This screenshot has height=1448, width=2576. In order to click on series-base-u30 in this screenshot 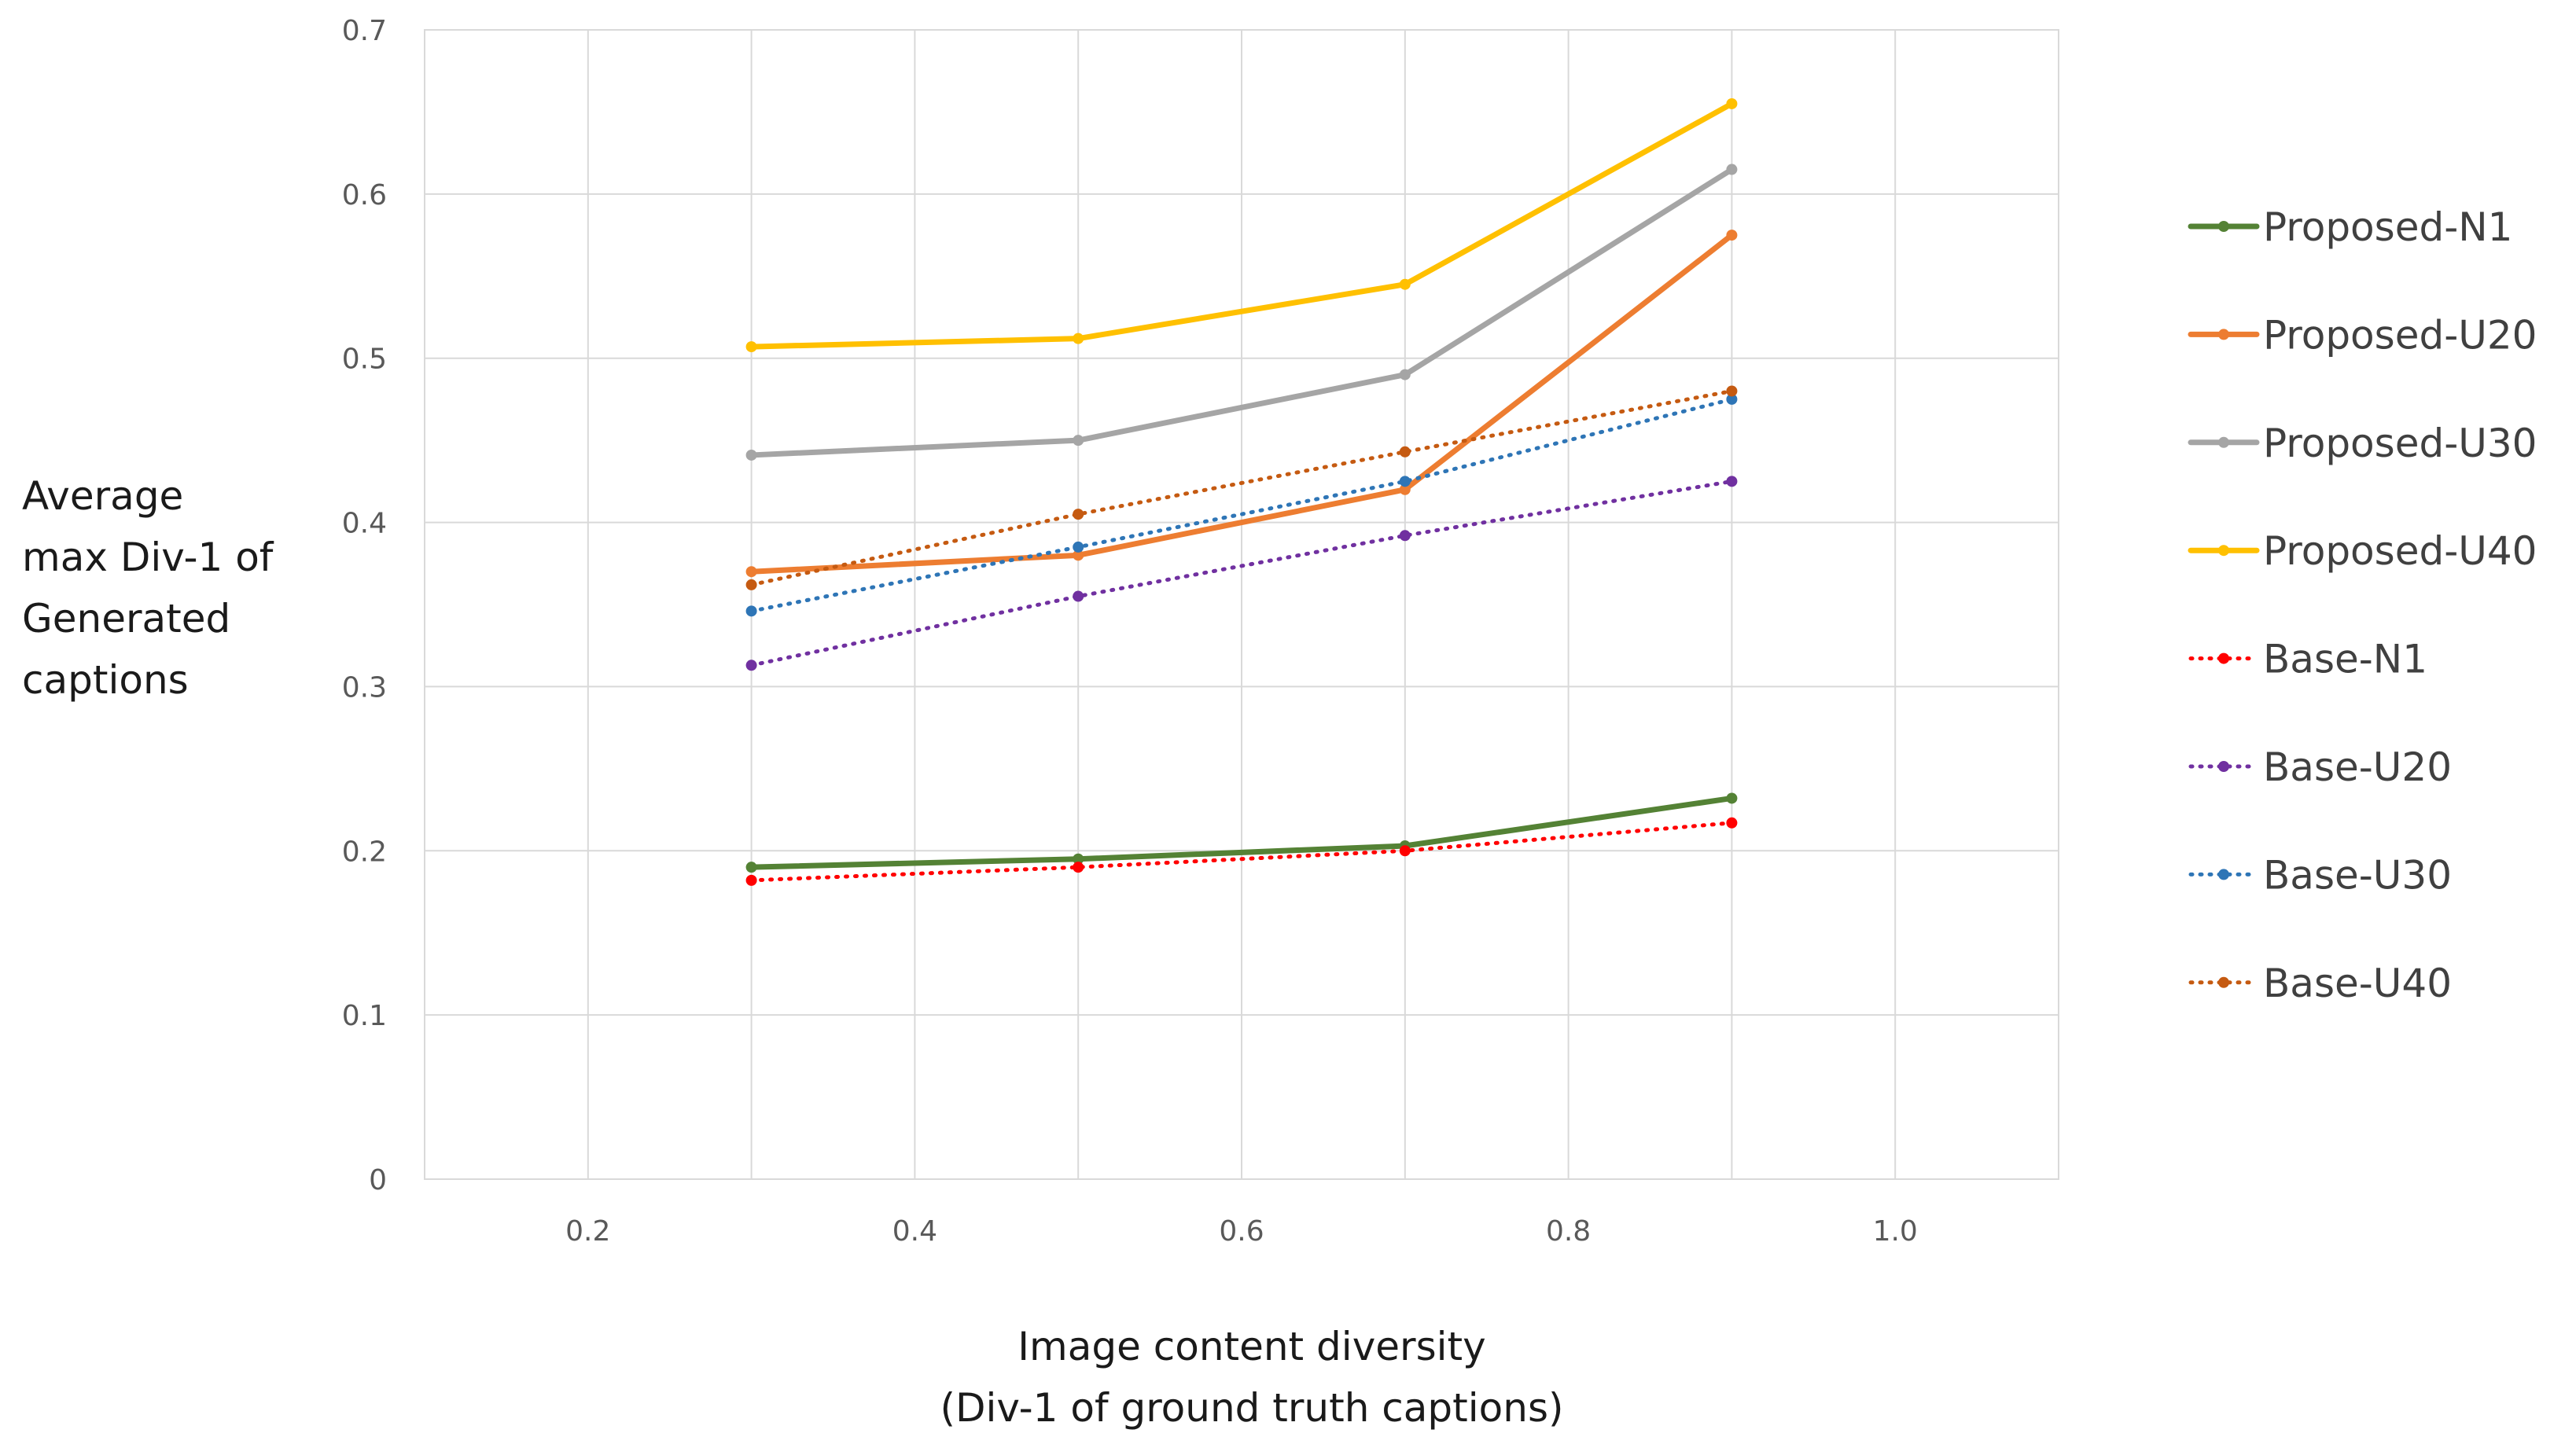, I will do `click(1241, 505)`.